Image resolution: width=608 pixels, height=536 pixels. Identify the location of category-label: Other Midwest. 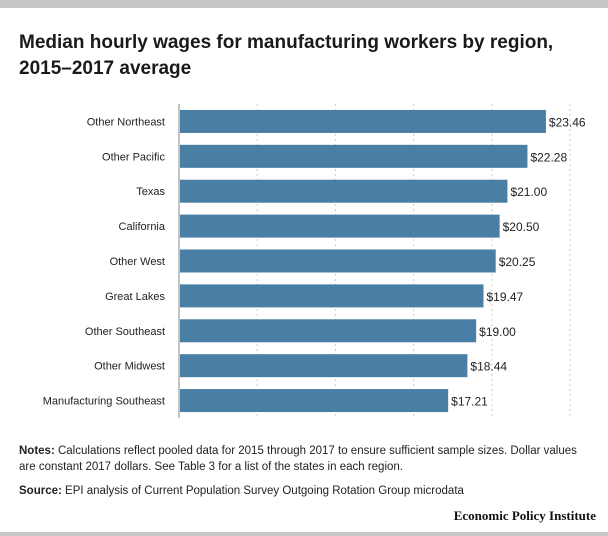
(129, 367).